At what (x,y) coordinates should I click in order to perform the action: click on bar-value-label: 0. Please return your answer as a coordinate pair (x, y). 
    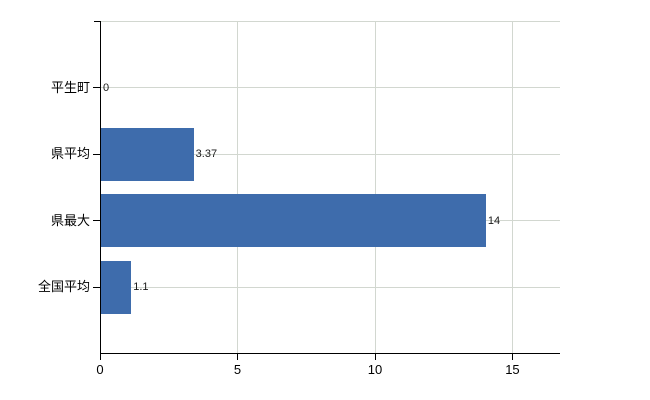
    Looking at the image, I should click on (106, 87).